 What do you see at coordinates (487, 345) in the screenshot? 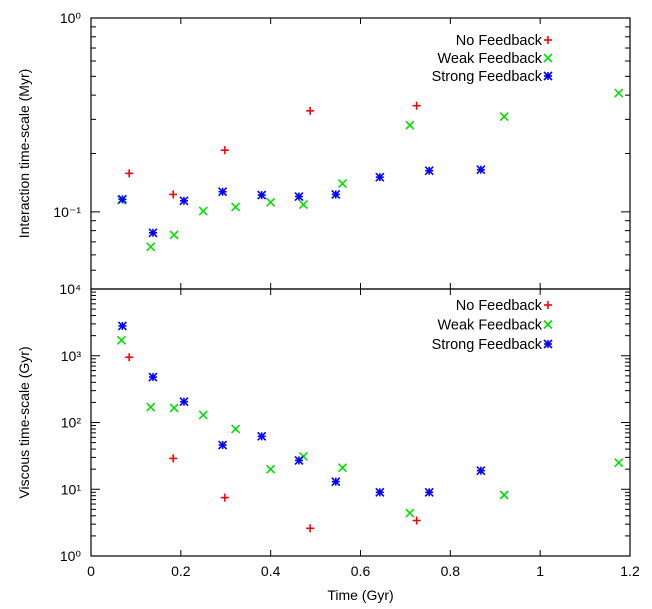
I see `bottom-legend-label-strong-feedback: Strong Feedback` at bounding box center [487, 345].